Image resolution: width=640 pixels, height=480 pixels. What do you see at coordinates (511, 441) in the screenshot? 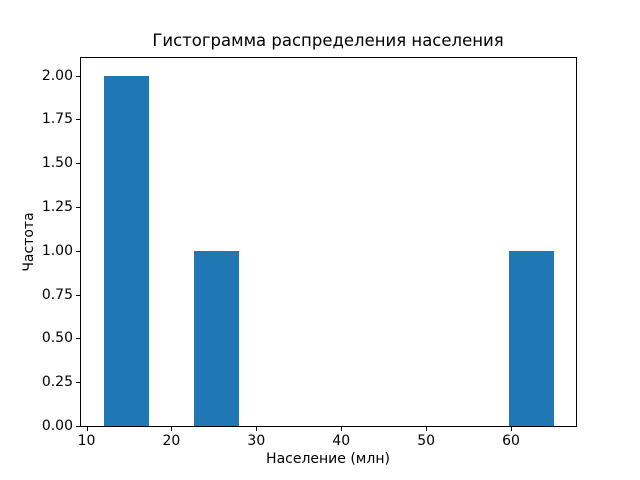
I see `x-tick-label: 60` at bounding box center [511, 441].